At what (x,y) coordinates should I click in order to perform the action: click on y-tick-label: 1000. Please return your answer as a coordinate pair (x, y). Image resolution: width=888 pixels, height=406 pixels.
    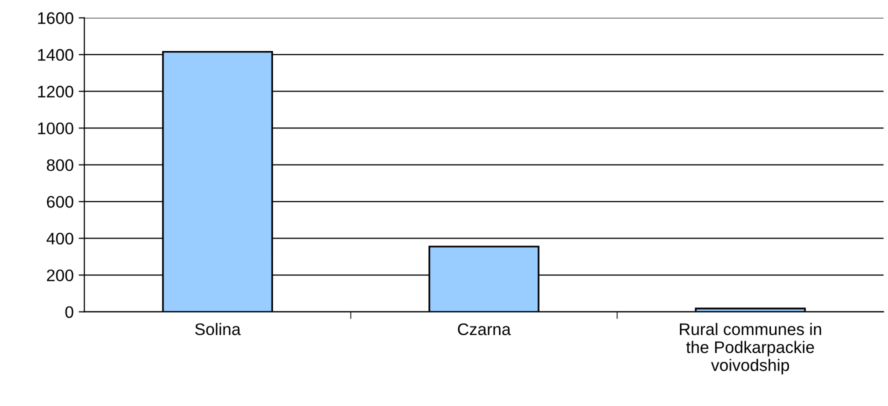
    Looking at the image, I should click on (56, 128).